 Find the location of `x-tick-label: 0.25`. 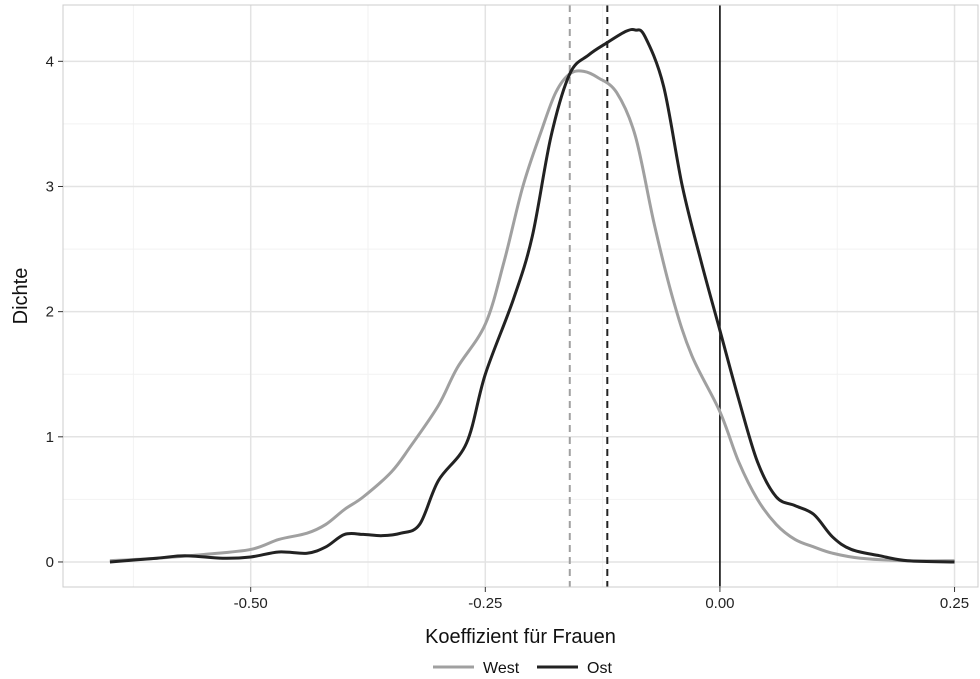

x-tick-label: 0.25 is located at coordinates (954, 603).